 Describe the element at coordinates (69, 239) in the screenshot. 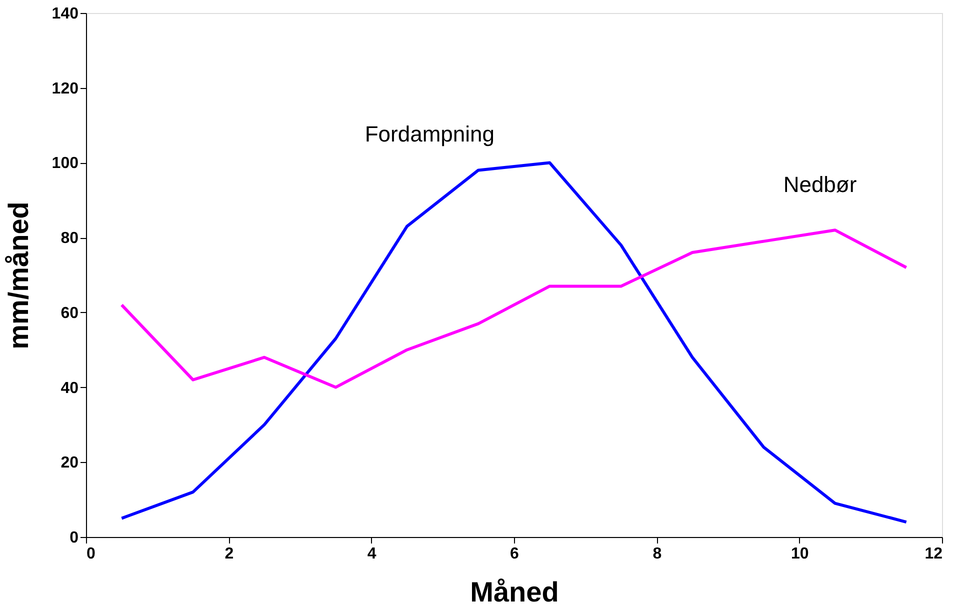

I see `y-tick-label: 80` at that location.